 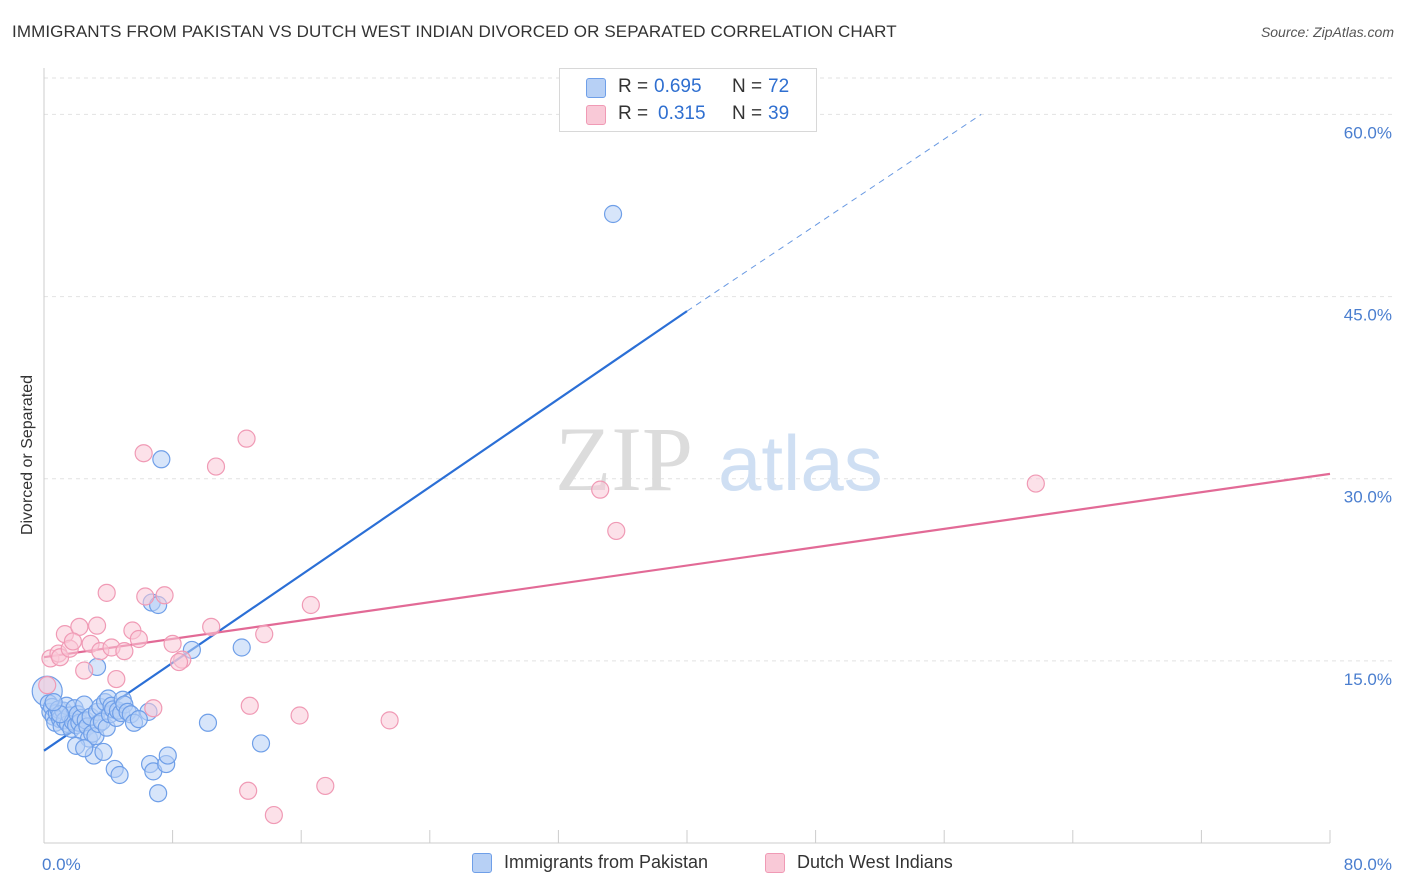 What do you see at coordinates (61, 864) in the screenshot?
I see `x-tick-label: 0.0%` at bounding box center [61, 864].